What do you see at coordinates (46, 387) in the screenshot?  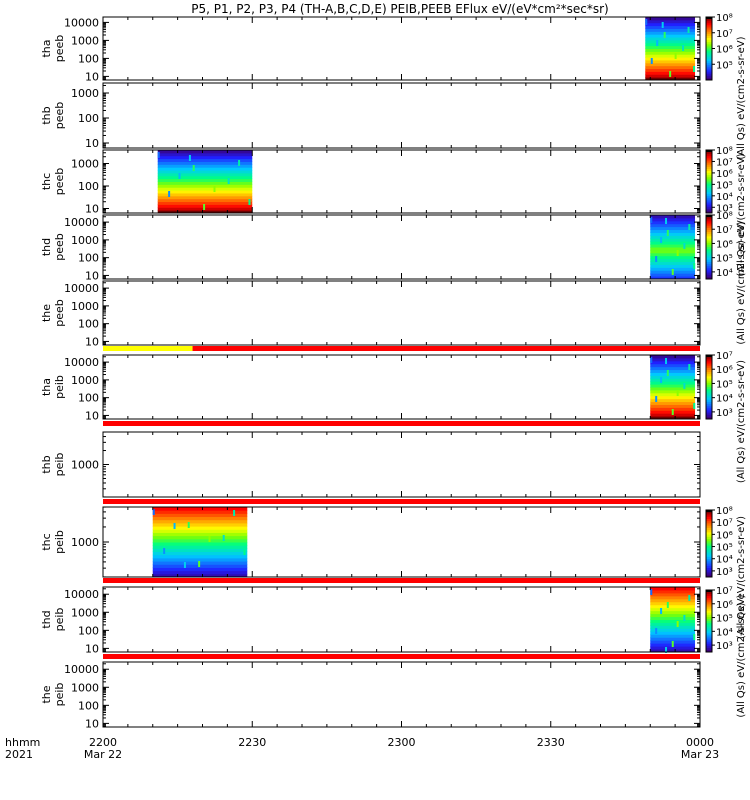 I see `panel-label-probe: tha` at bounding box center [46, 387].